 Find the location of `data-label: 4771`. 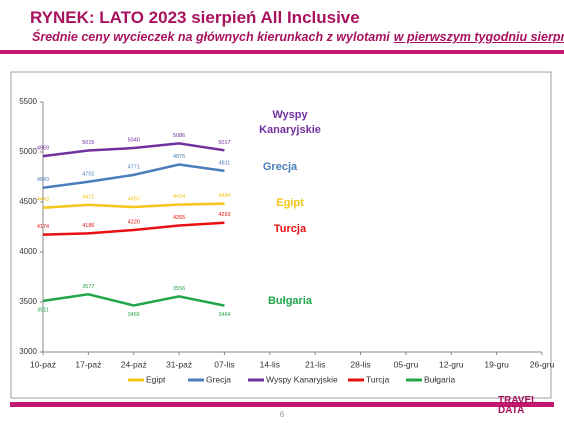

data-label: 4771 is located at coordinates (134, 167).